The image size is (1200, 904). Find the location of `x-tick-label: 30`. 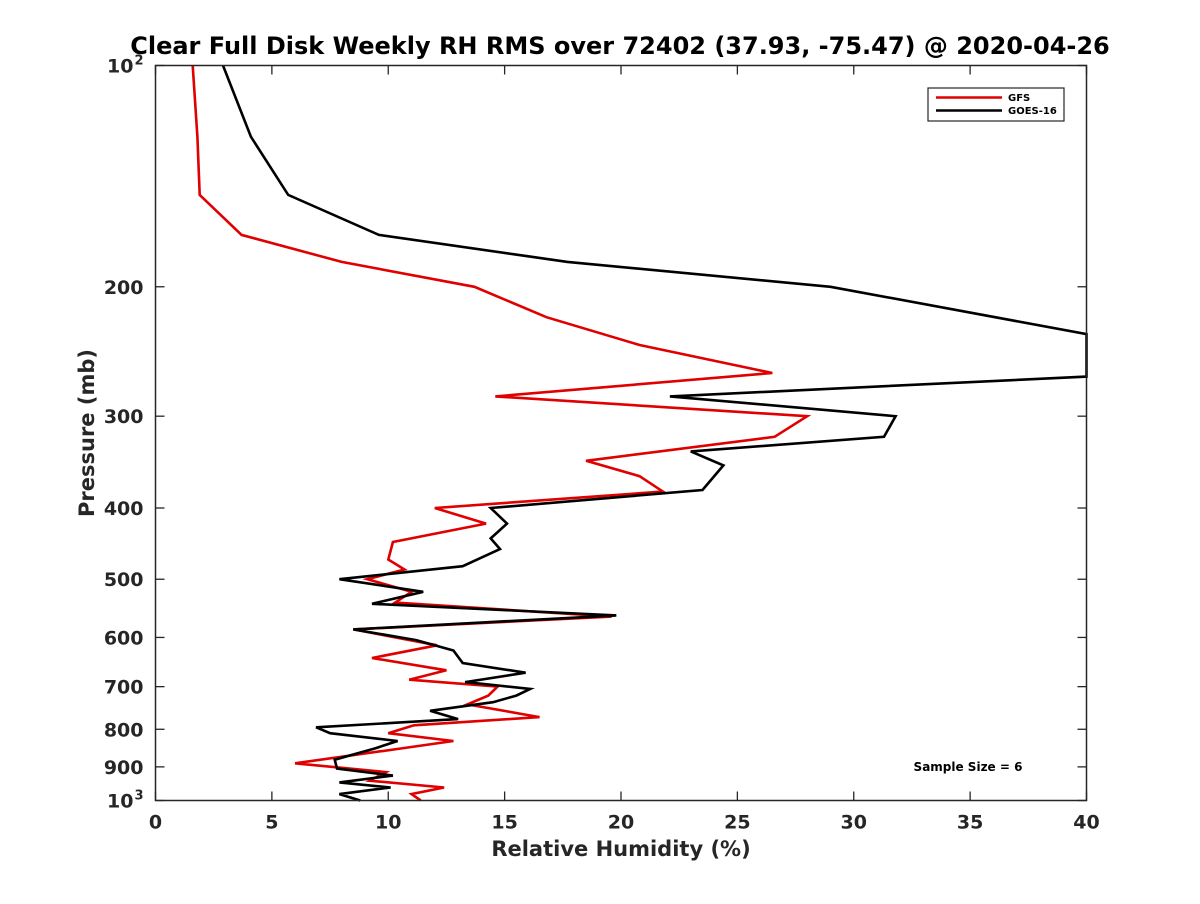

x-tick-label: 30 is located at coordinates (854, 823).